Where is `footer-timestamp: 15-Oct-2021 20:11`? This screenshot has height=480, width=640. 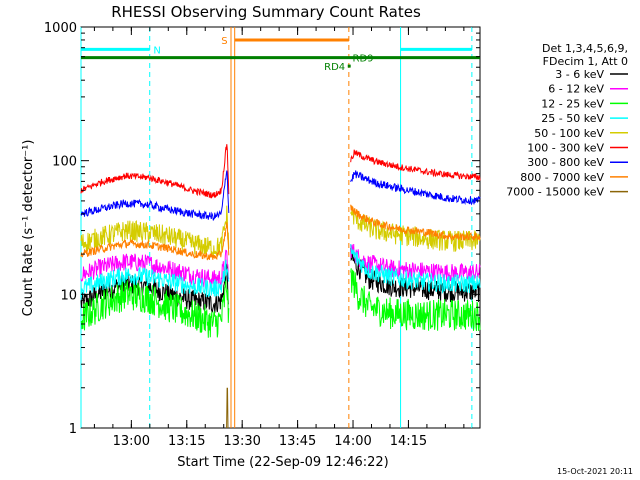 footer-timestamp: 15-Oct-2021 20:11 is located at coordinates (595, 471).